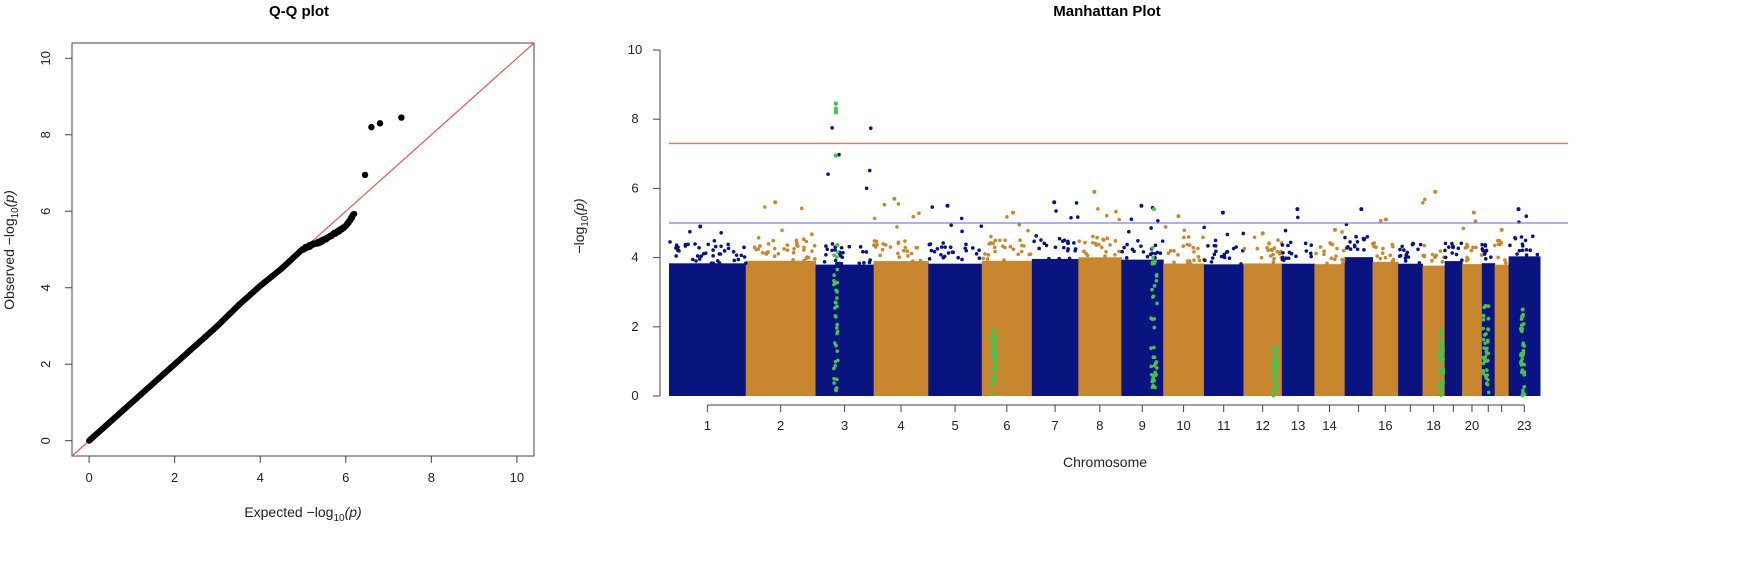  What do you see at coordinates (55, 247) in the screenshot?
I see `qq-y-axis: 0 2 4 6 8 10` at bounding box center [55, 247].